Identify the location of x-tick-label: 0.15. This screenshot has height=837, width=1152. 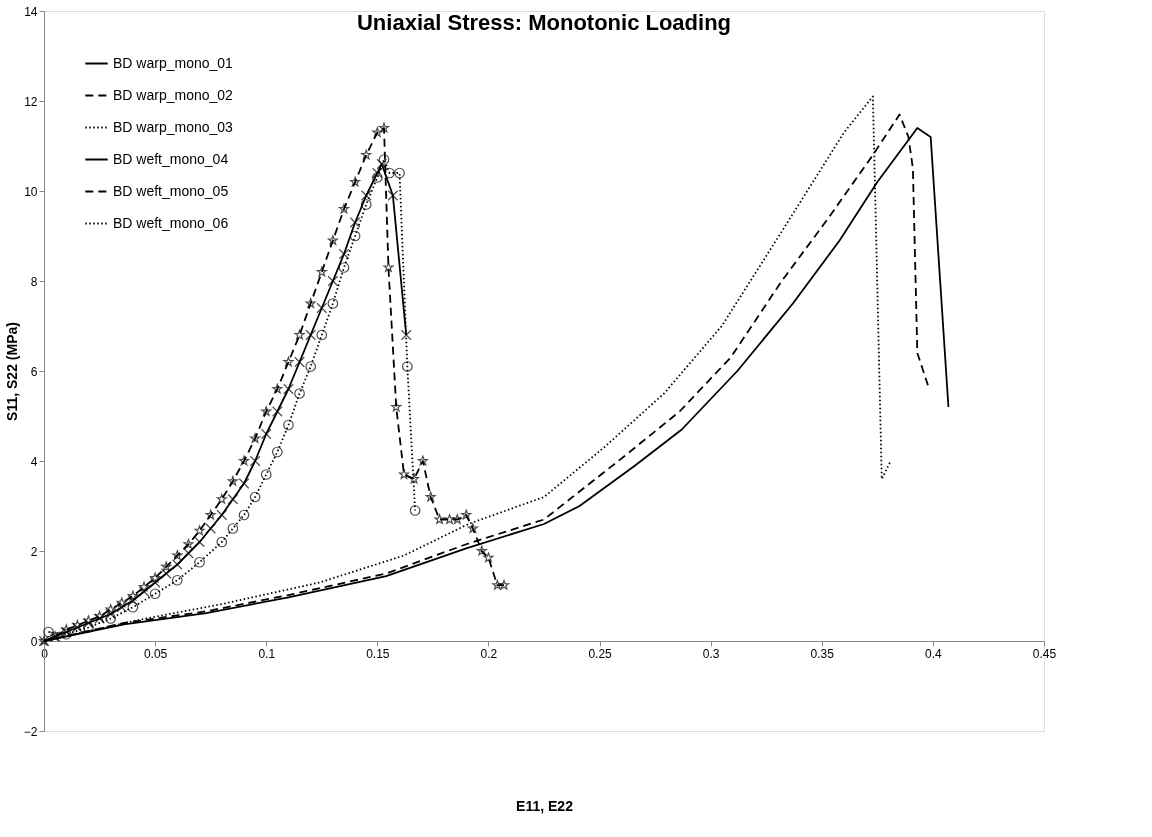
(378, 653).